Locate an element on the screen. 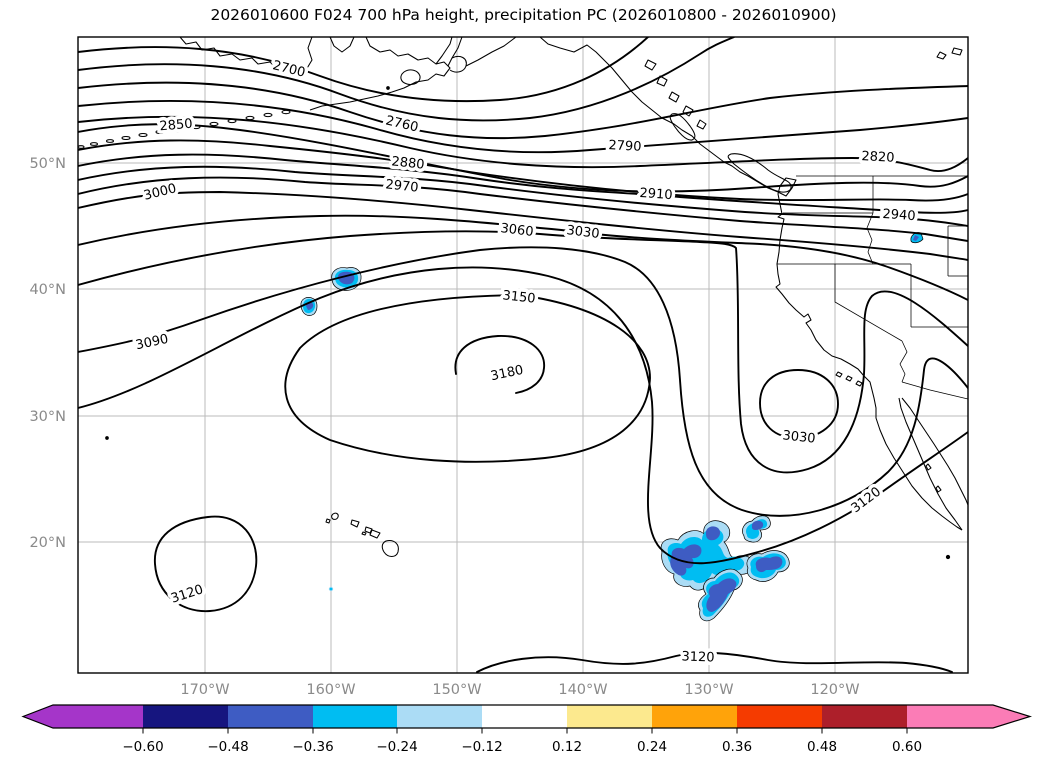 The image size is (1047, 765). colorbar-outline is located at coordinates (527, 716).